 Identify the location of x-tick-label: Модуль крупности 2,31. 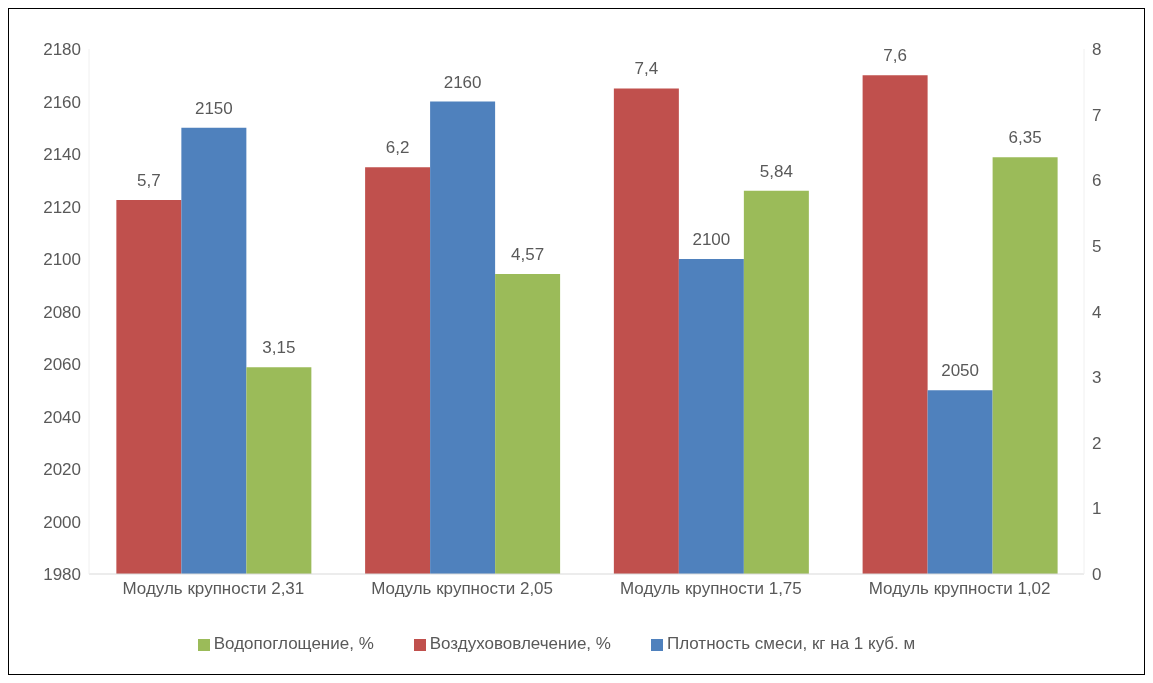
(213, 589).